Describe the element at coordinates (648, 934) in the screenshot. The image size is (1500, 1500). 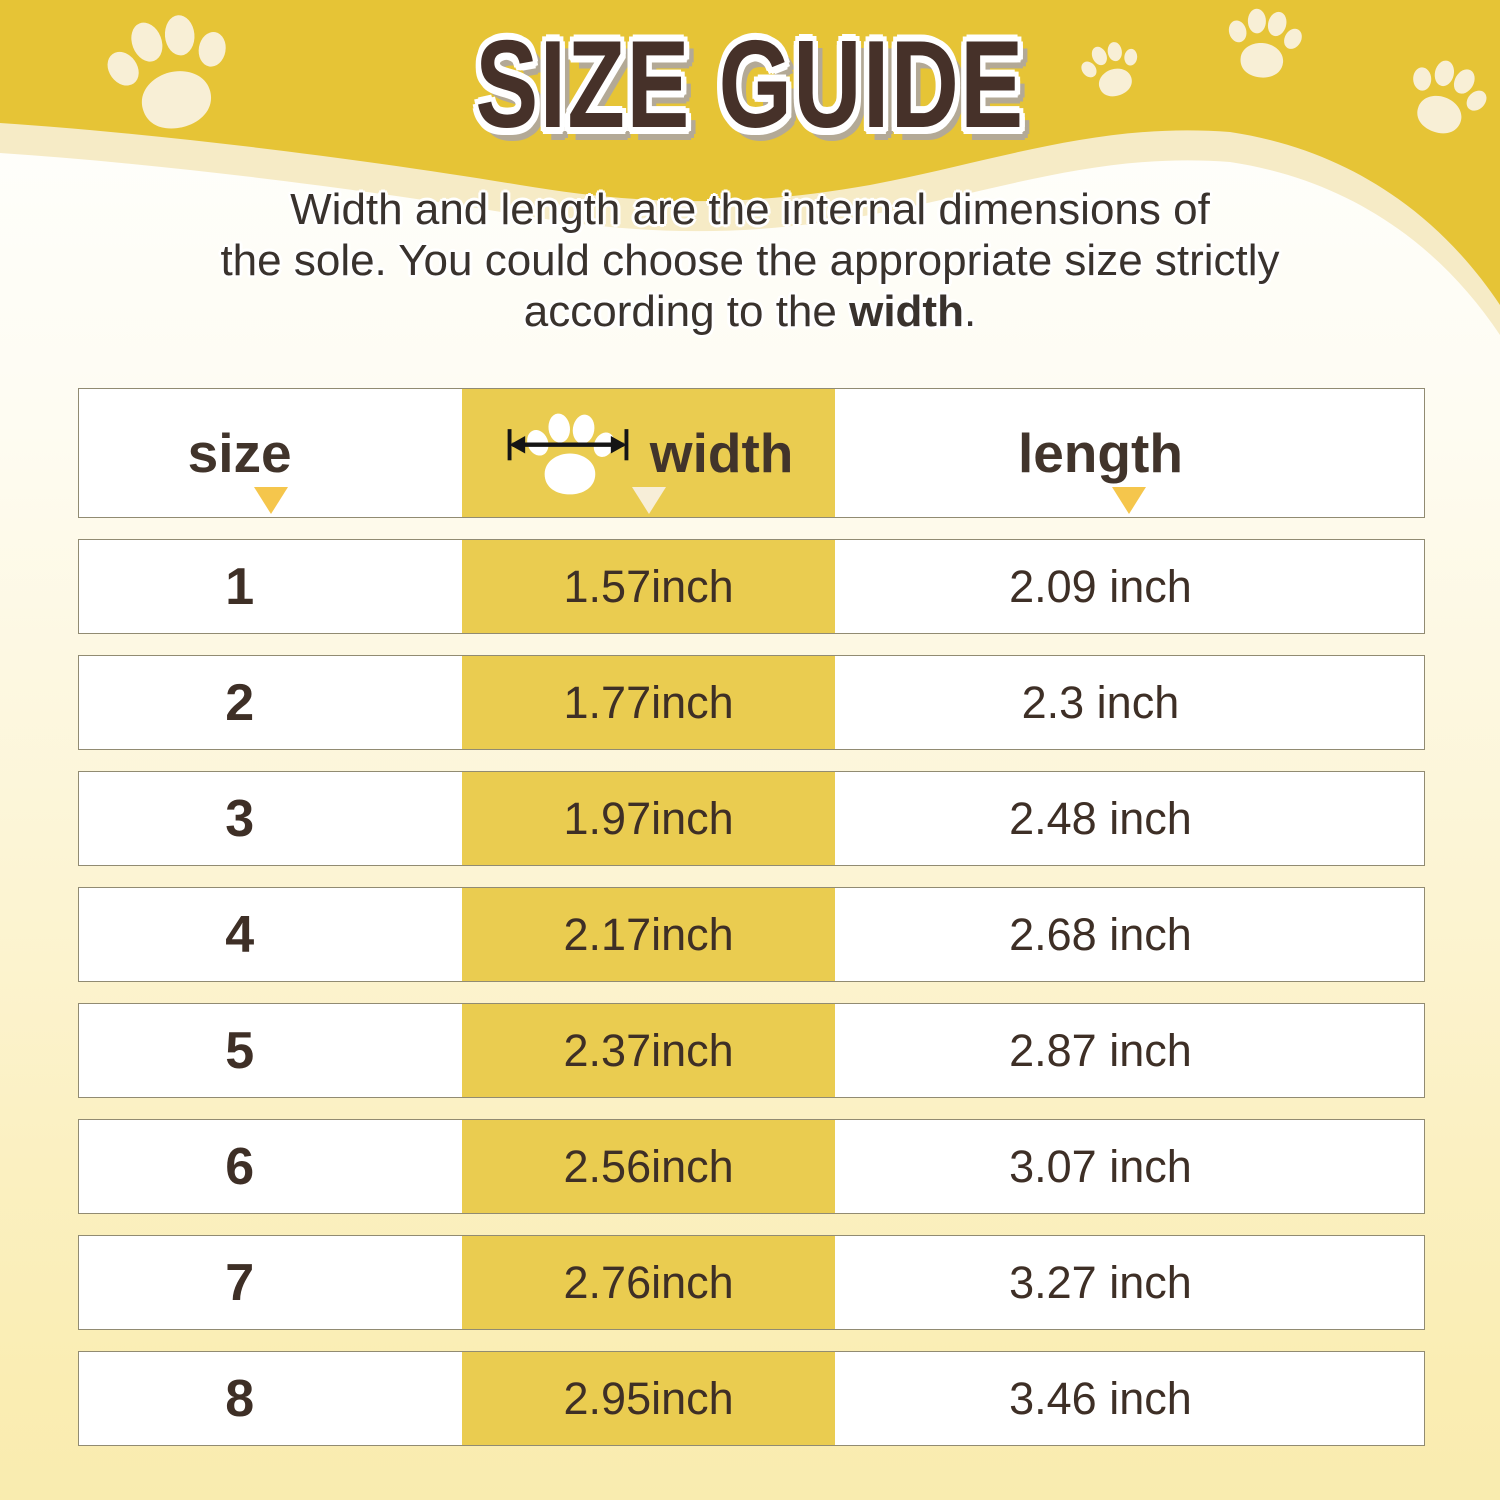
I see `width-cell: 2.17inch` at that location.